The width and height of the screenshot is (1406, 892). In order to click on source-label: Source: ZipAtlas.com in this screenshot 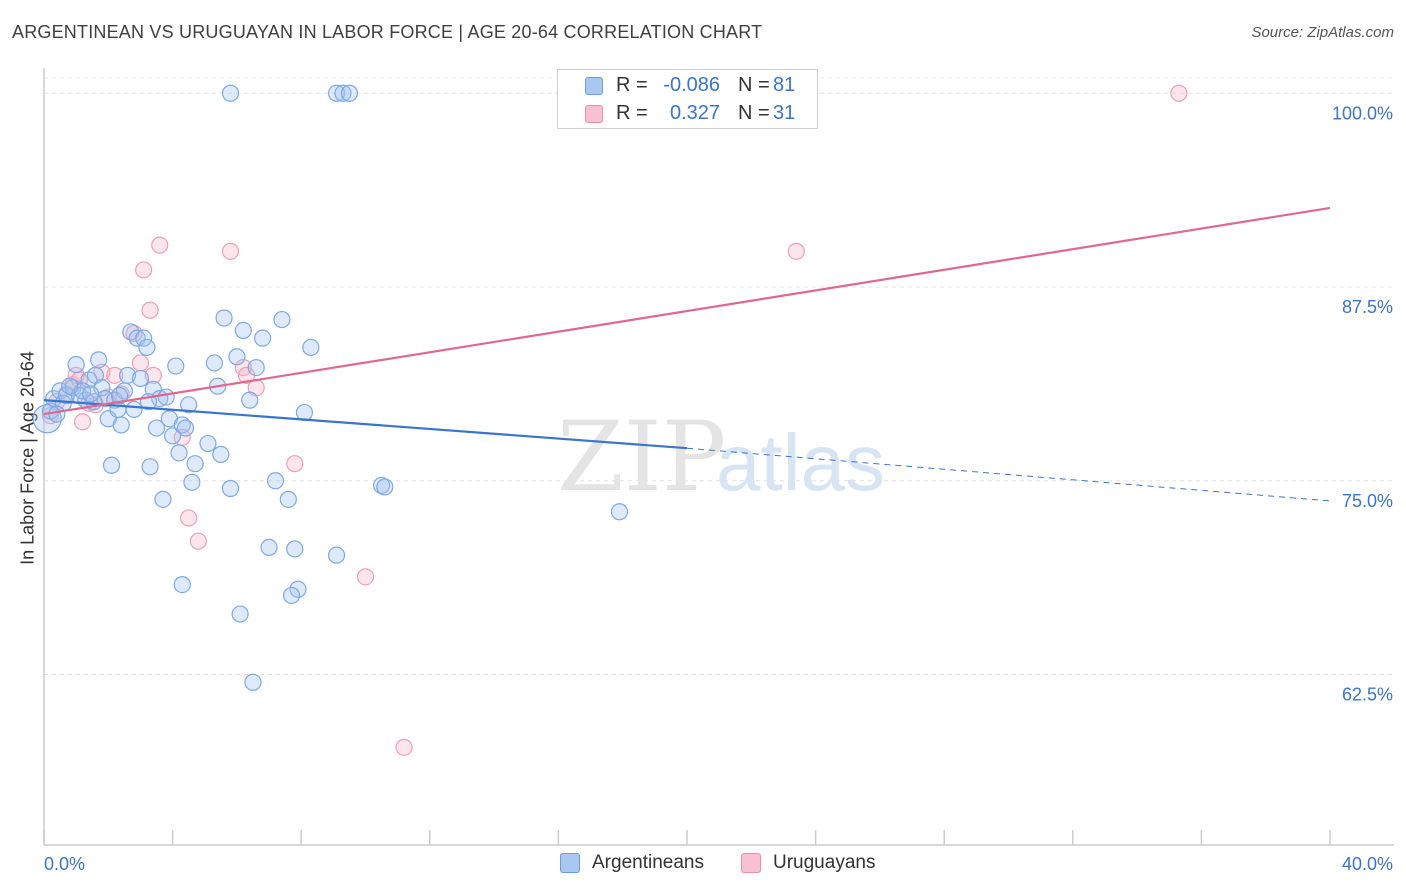, I will do `click(1322, 32)`.